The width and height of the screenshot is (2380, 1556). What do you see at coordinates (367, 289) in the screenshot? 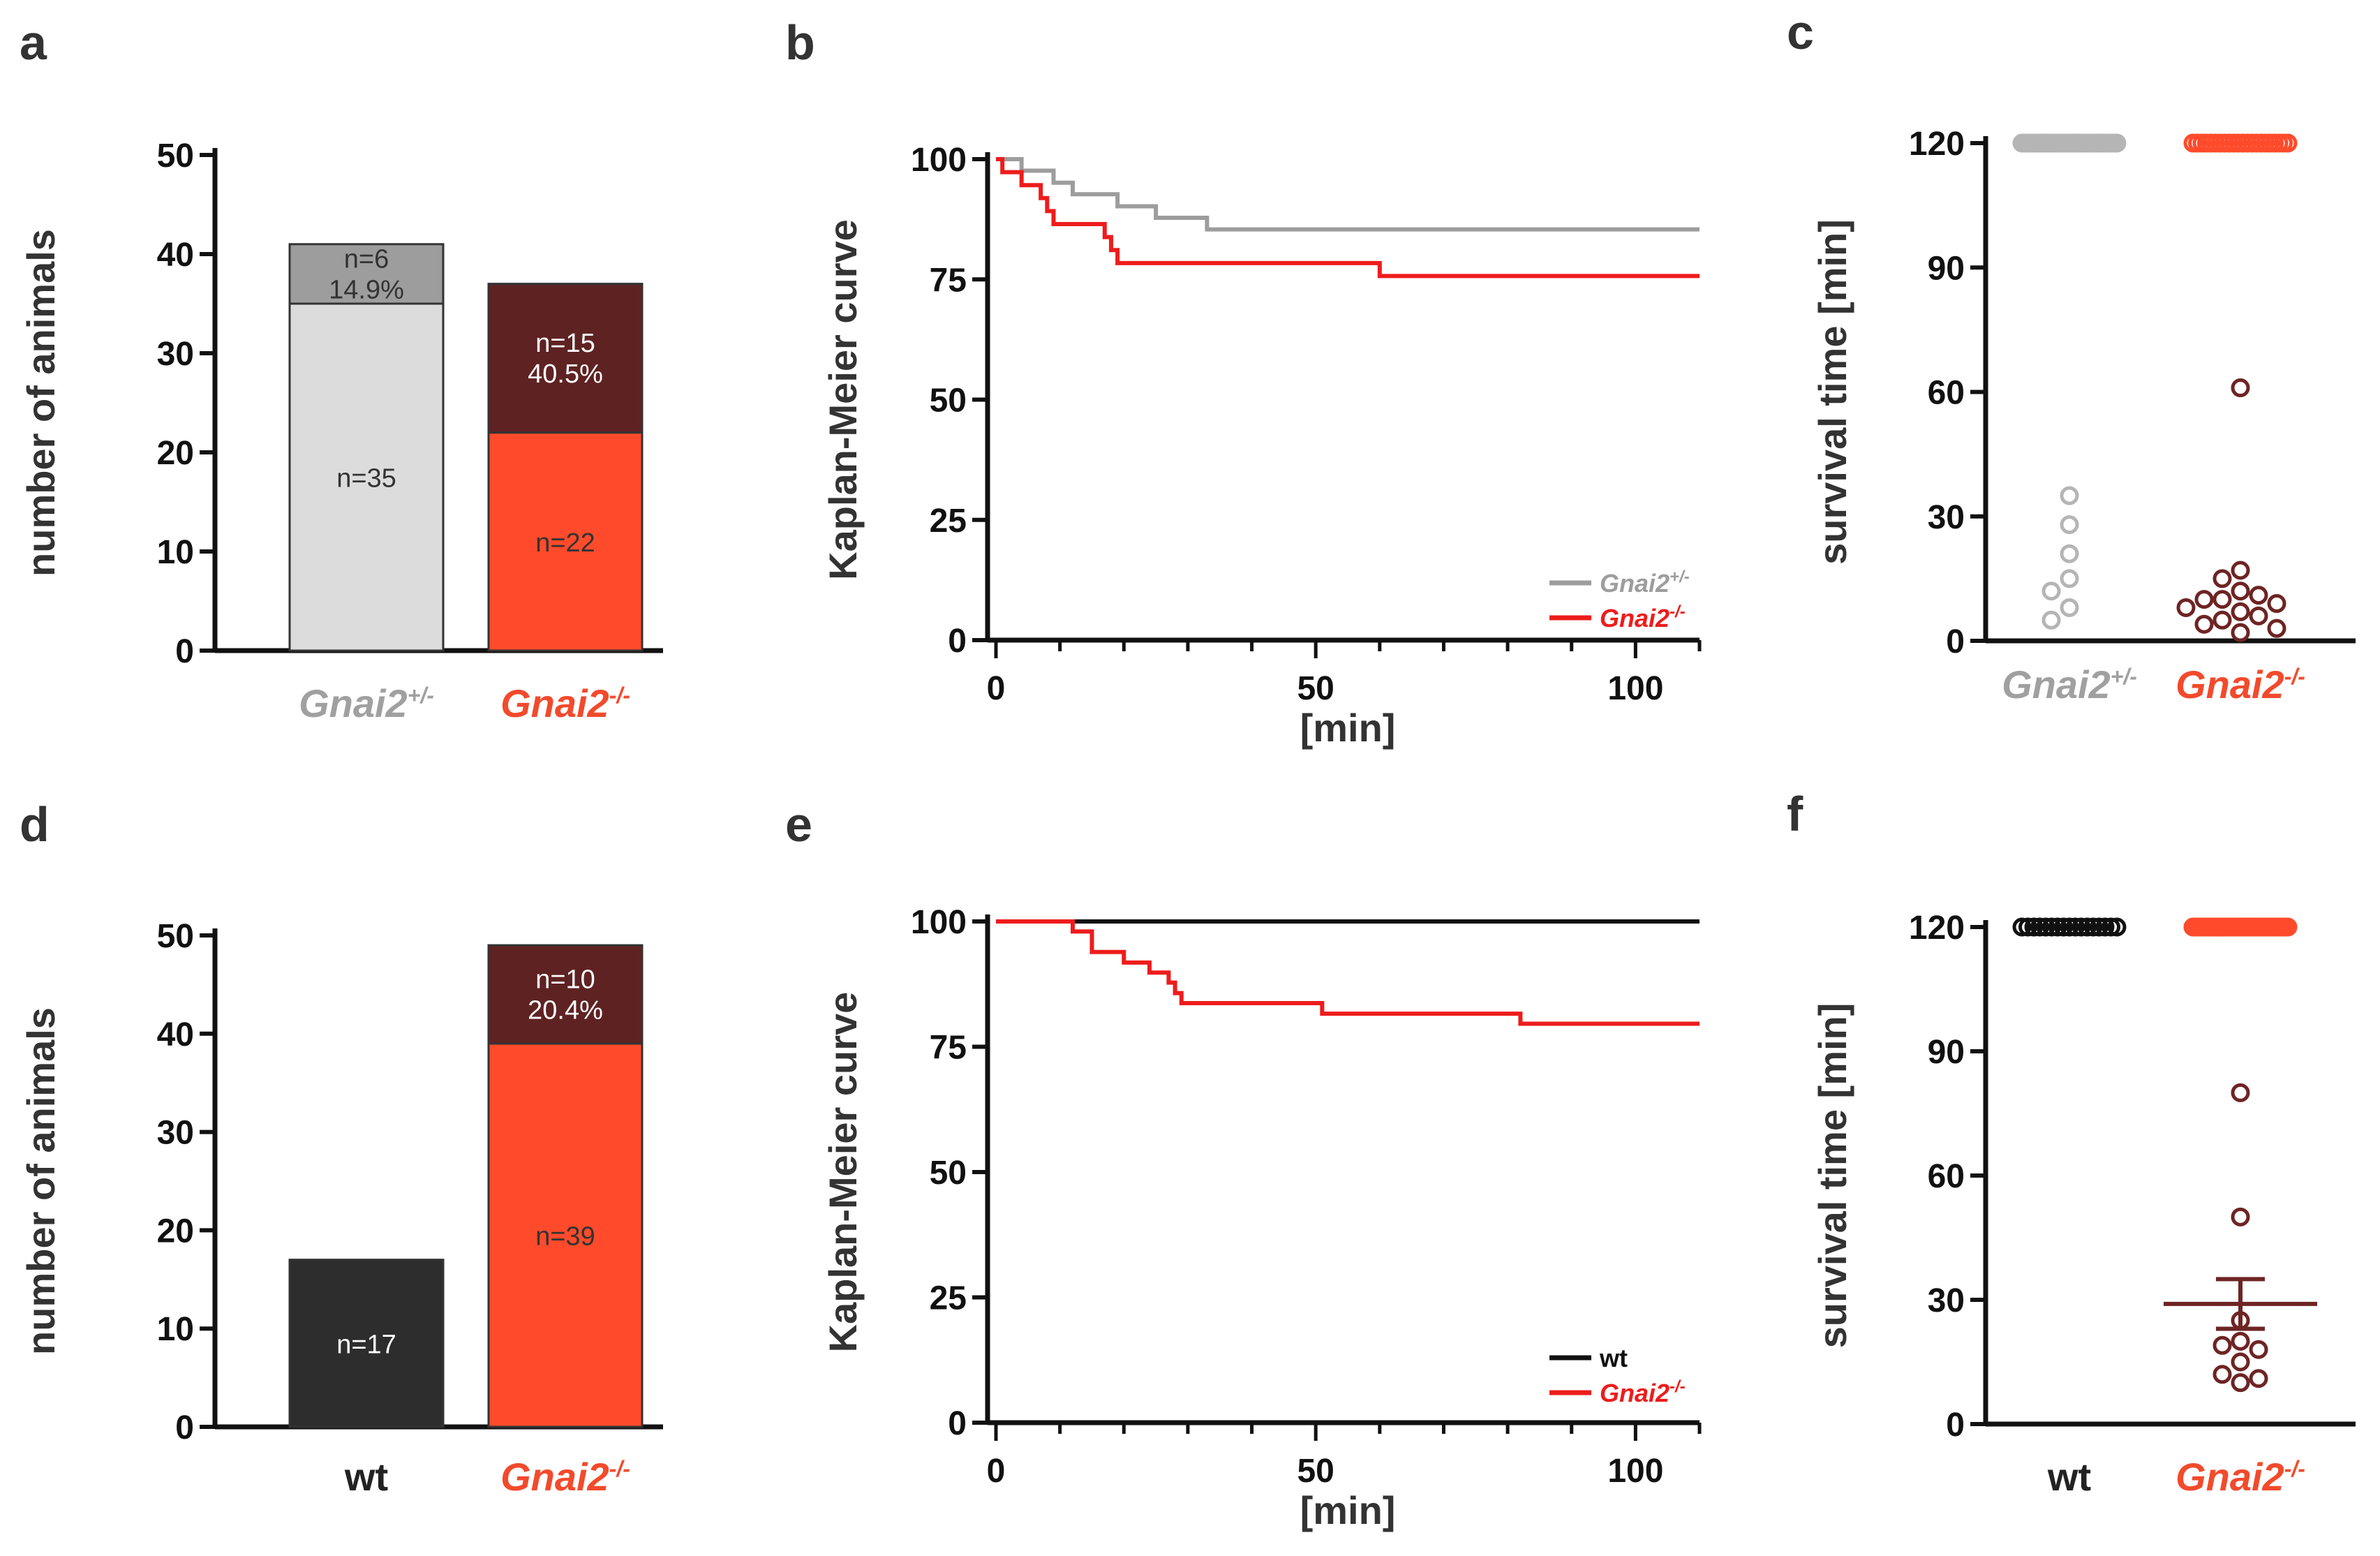
I see `bar-data-label: 14.9%` at bounding box center [367, 289].